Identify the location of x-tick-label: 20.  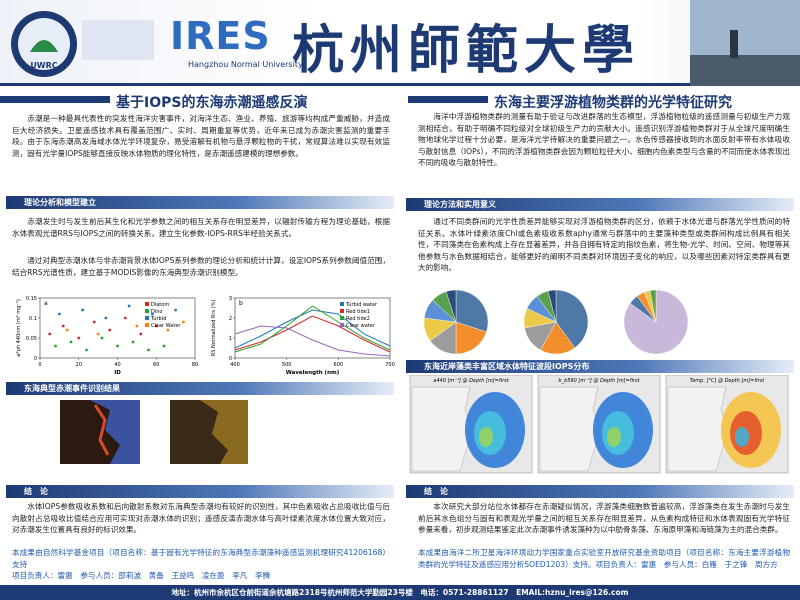
(79, 365).